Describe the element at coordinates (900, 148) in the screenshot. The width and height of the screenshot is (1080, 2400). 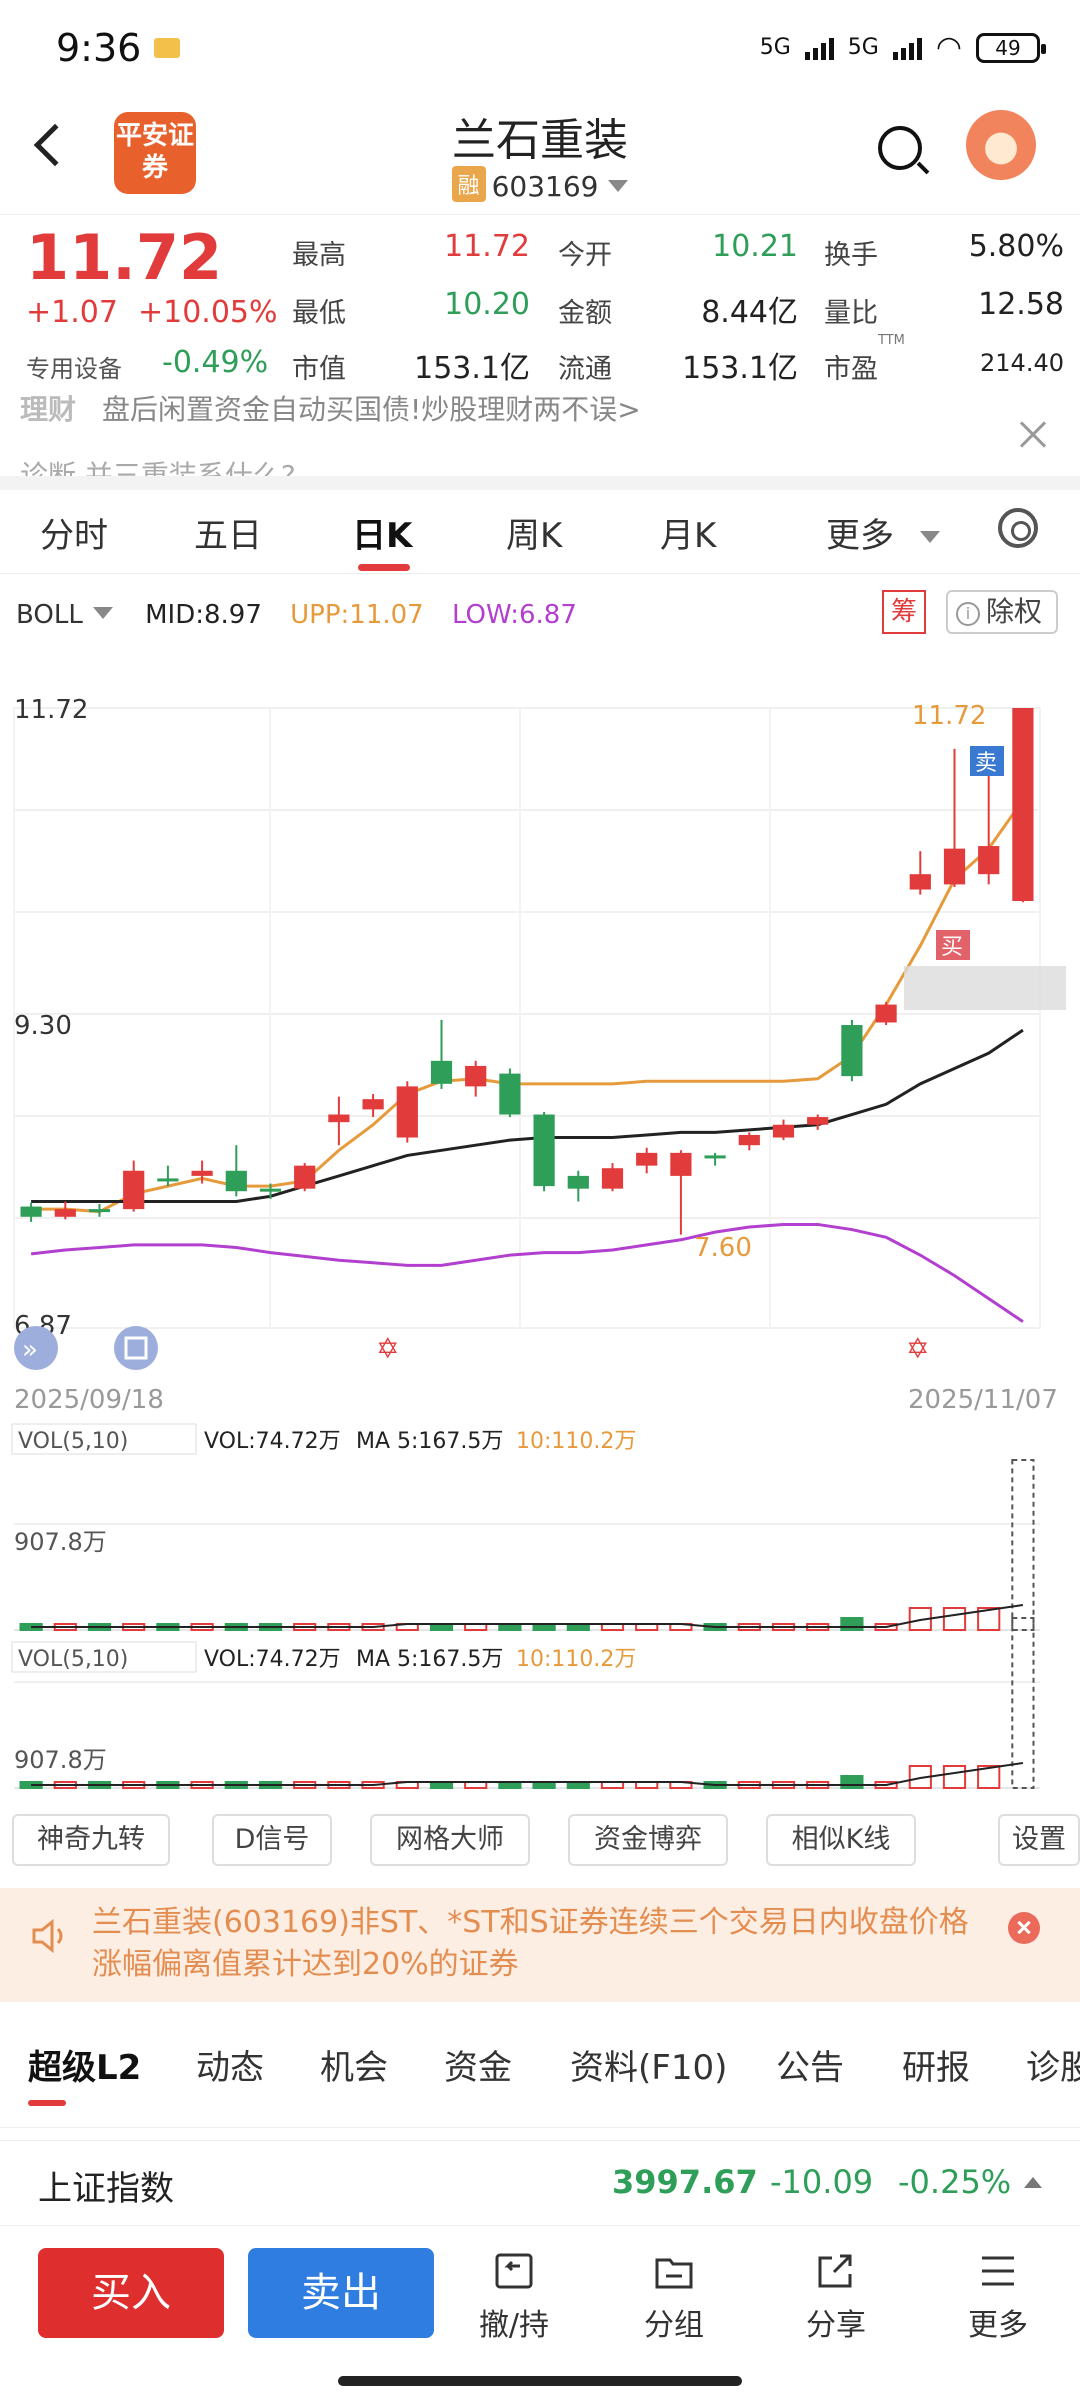
I see `search-icon` at that location.